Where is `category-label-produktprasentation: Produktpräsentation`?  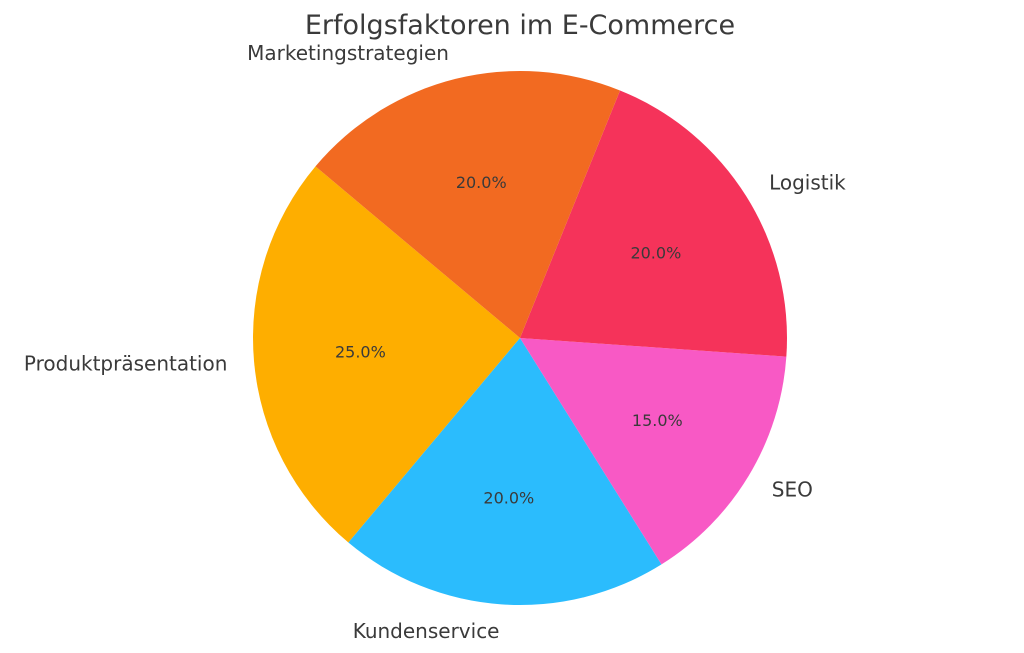
category-label-produktprasentation: Produktpräsentation is located at coordinates (126, 364).